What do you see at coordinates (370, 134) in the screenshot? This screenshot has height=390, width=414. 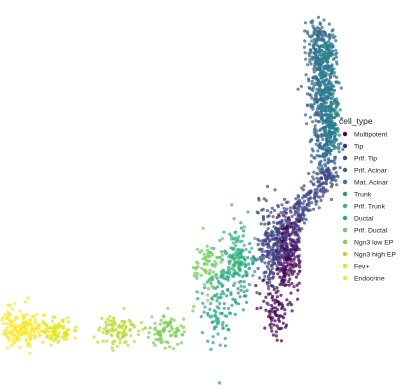 I see `legend-label: Multipotent` at bounding box center [370, 134].